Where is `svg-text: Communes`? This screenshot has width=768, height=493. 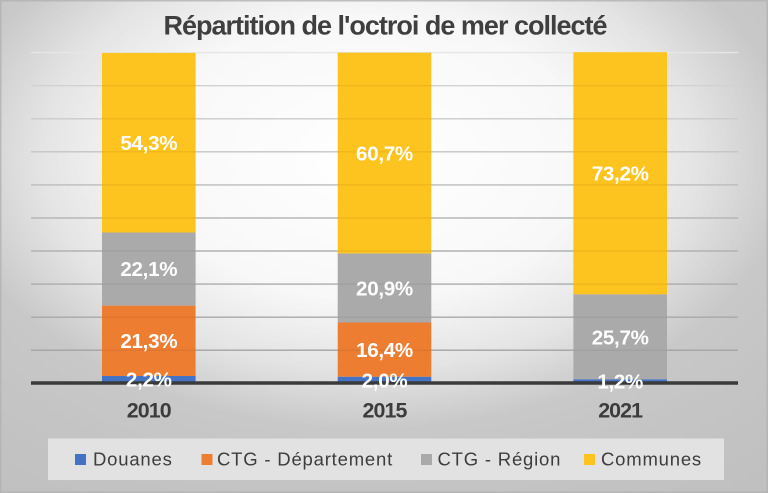
svg-text: Communes is located at coordinates (651, 459).